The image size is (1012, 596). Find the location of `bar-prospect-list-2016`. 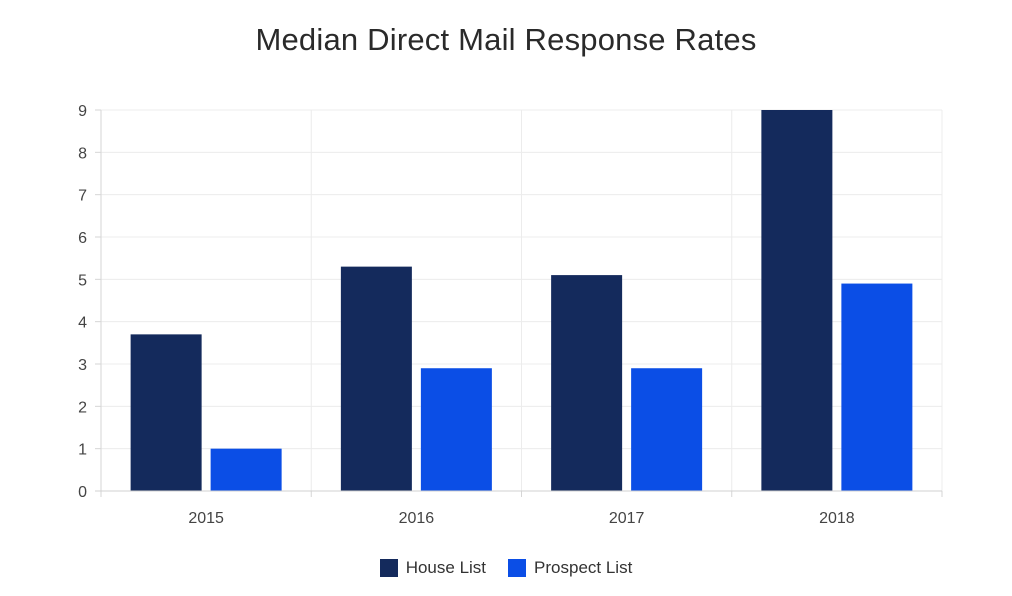

bar-prospect-list-2016 is located at coordinates (456, 429).